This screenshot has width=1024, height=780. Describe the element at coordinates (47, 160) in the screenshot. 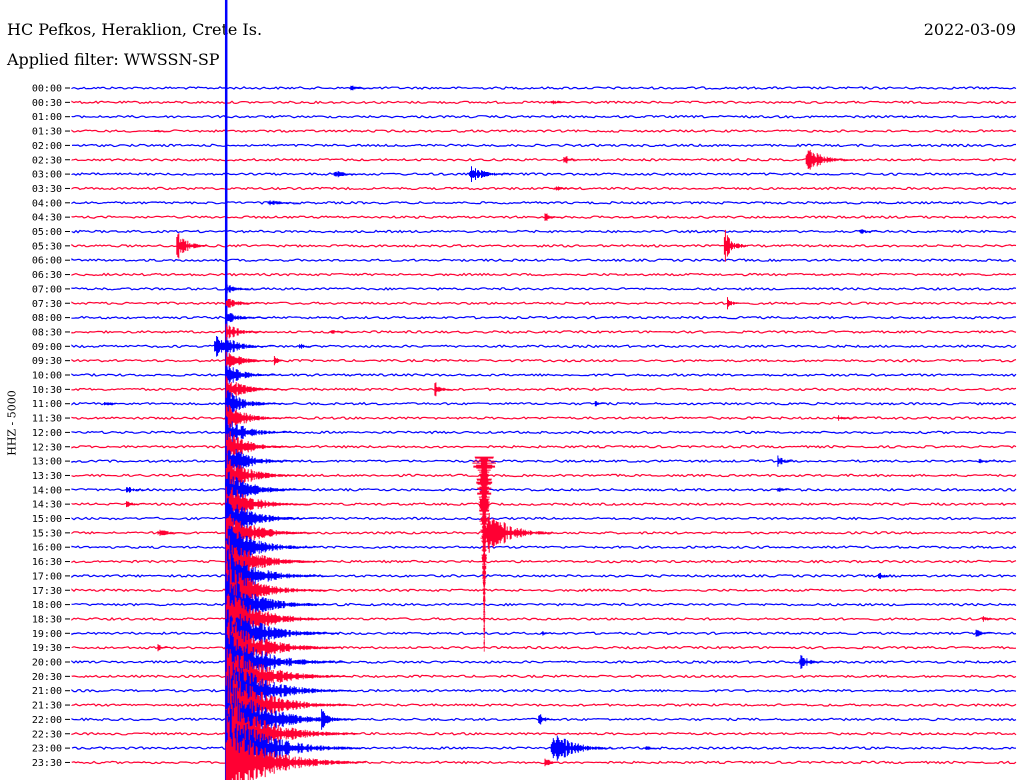

I see `row-time-label: 02:30` at that location.